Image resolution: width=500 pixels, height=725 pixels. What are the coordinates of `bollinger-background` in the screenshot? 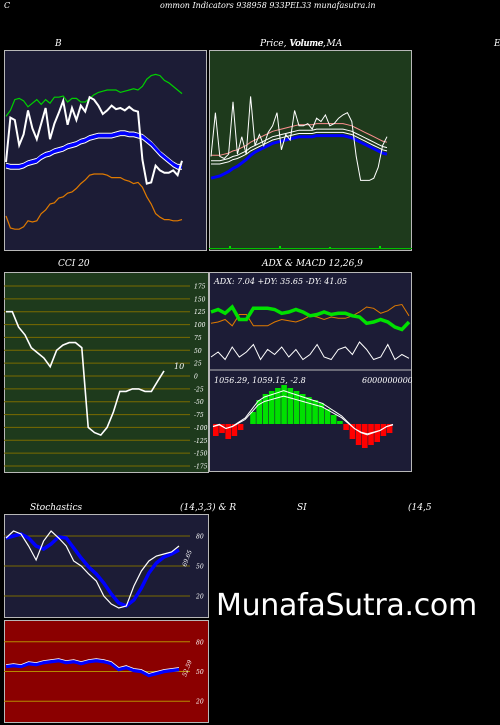 It's located at (105, 150).